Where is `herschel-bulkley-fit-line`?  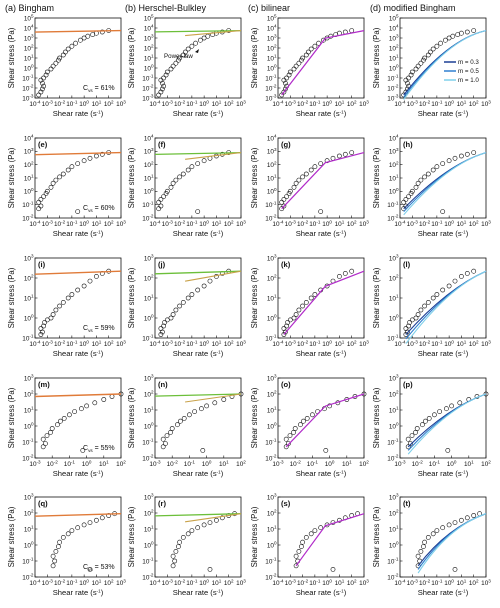
herschel-bulkley-fit-line is located at coordinates (198, 395).